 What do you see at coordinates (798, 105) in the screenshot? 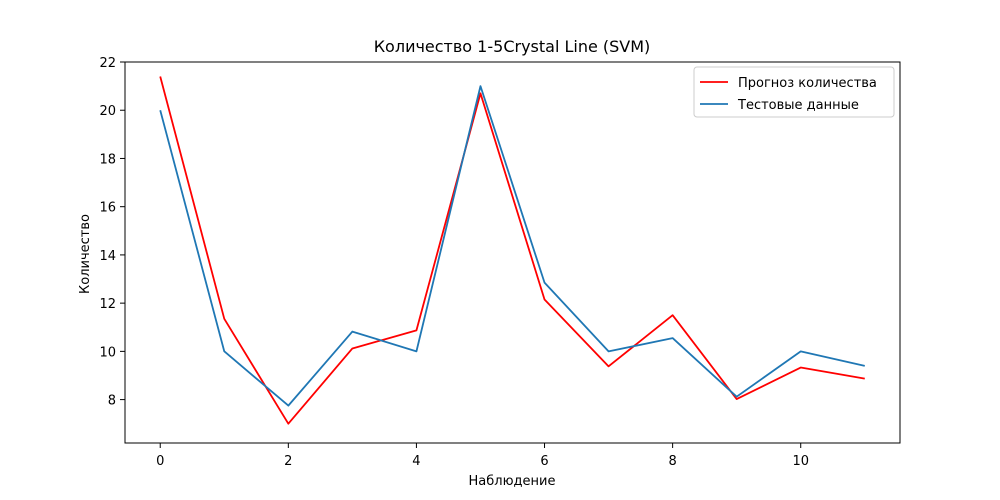
I see `legend-label: Тестовые данные` at bounding box center [798, 105].